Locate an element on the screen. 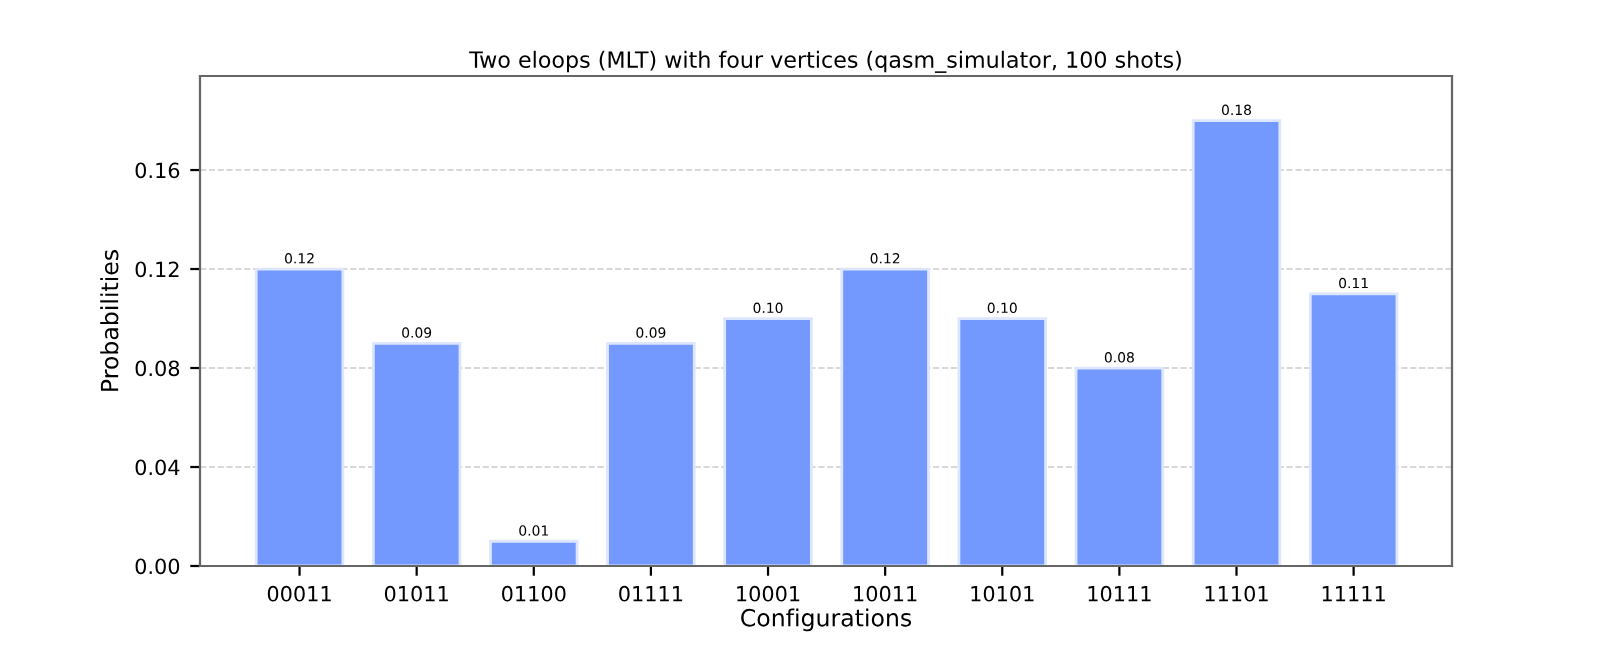 The image size is (1614, 646). x-tick-label: 01011 is located at coordinates (416, 593).